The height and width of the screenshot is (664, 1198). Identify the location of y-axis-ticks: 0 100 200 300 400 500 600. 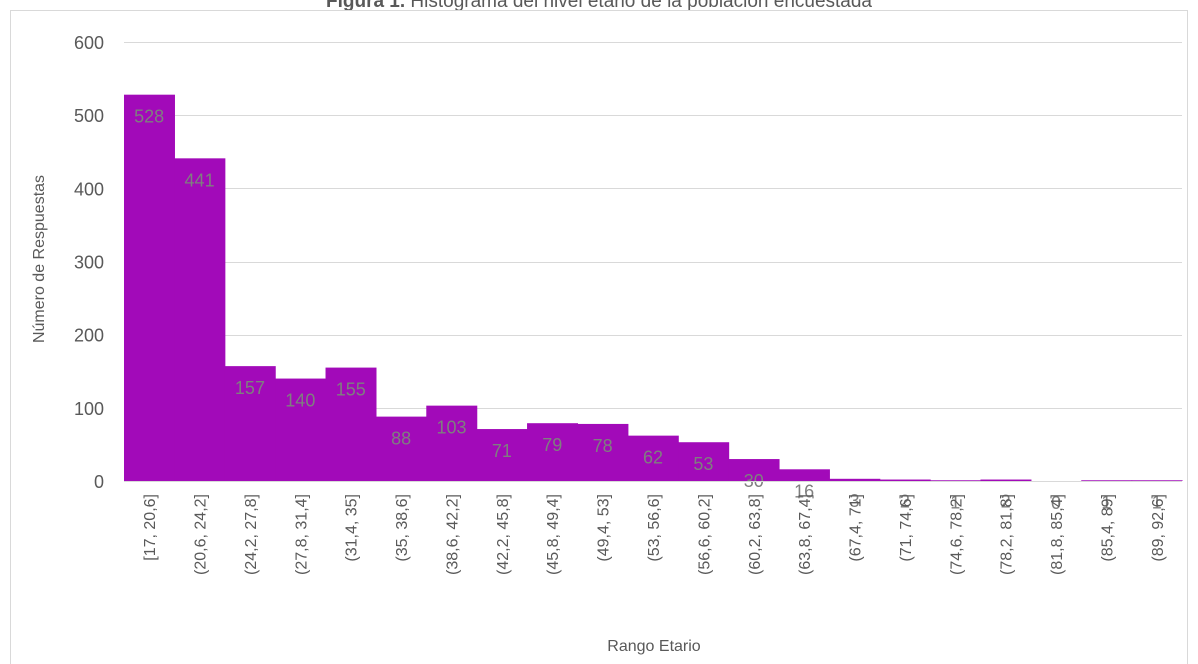
(89, 262).